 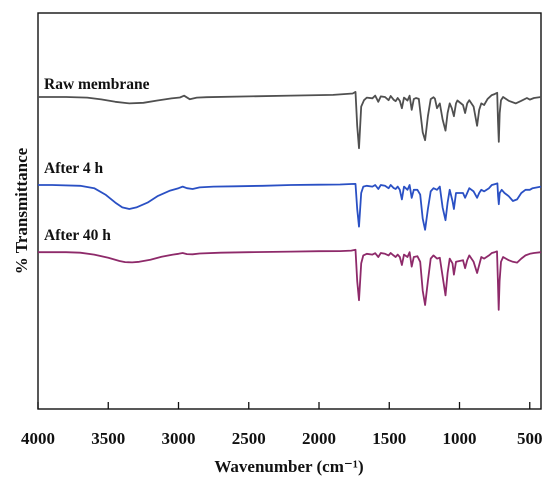 What do you see at coordinates (319, 438) in the screenshot?
I see `x-tick-label: 2000` at bounding box center [319, 438].